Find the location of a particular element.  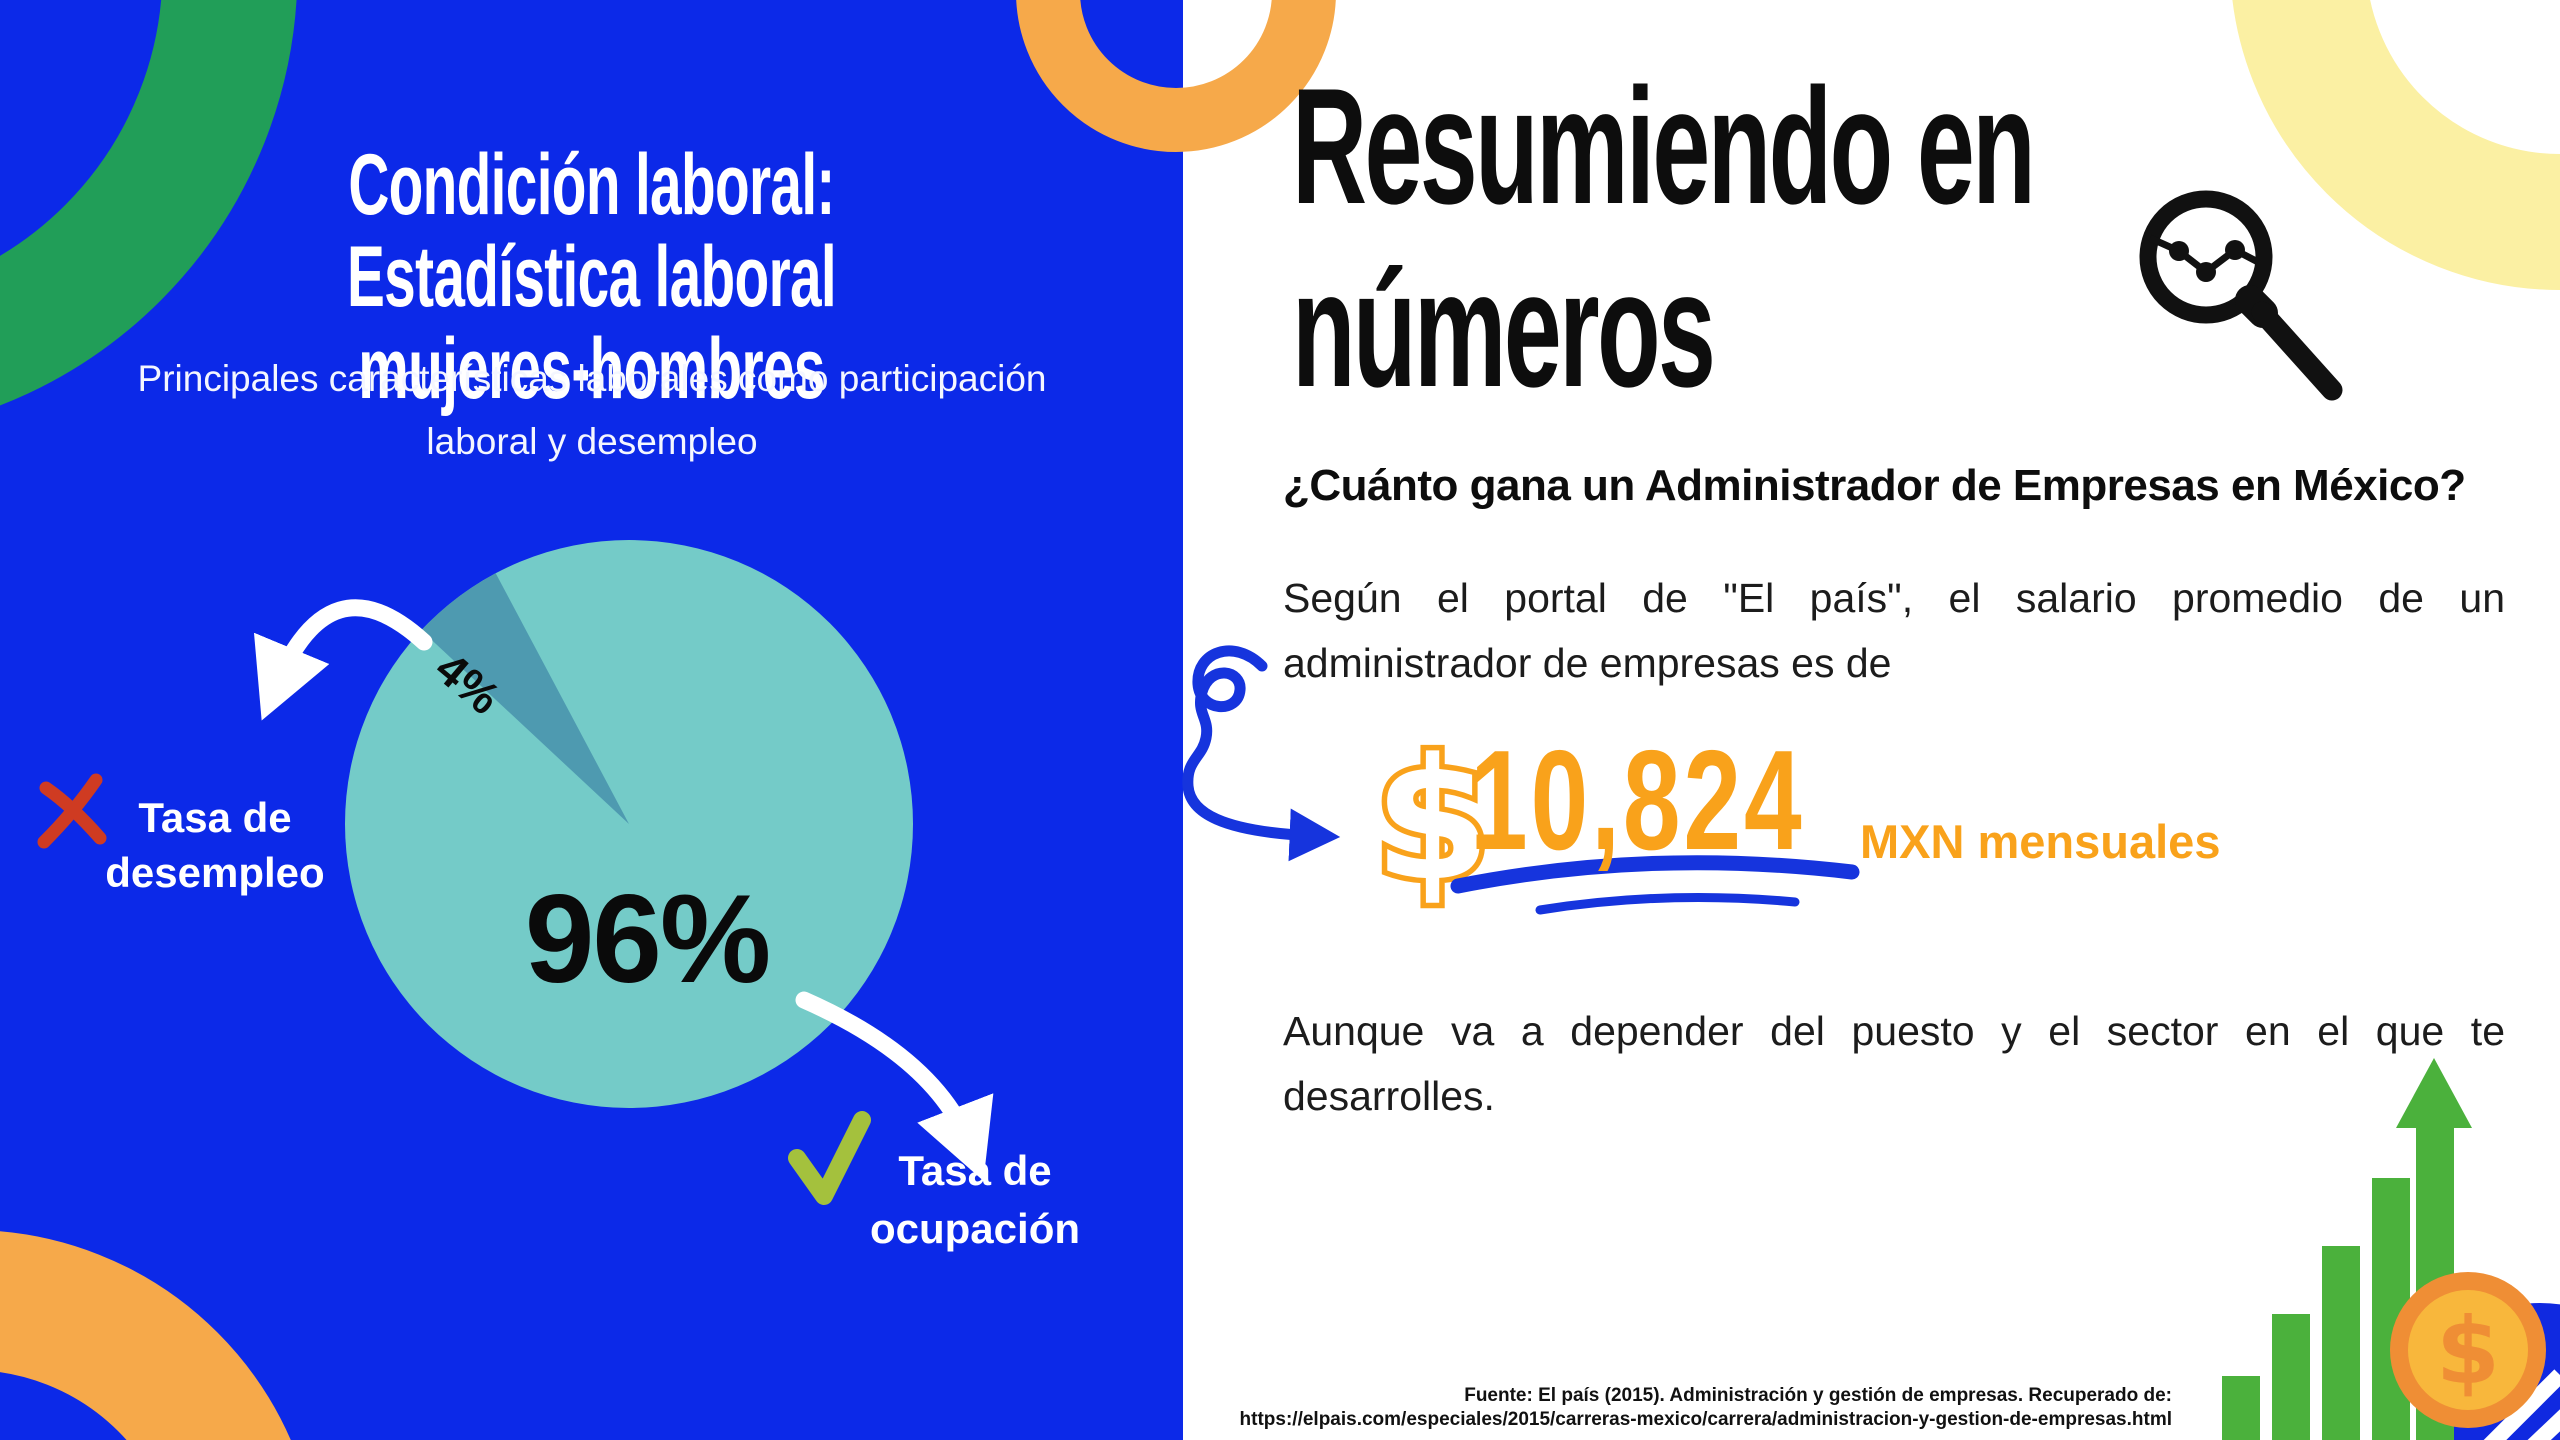

employment-label-line1: Tasa de is located at coordinates (975, 1170).